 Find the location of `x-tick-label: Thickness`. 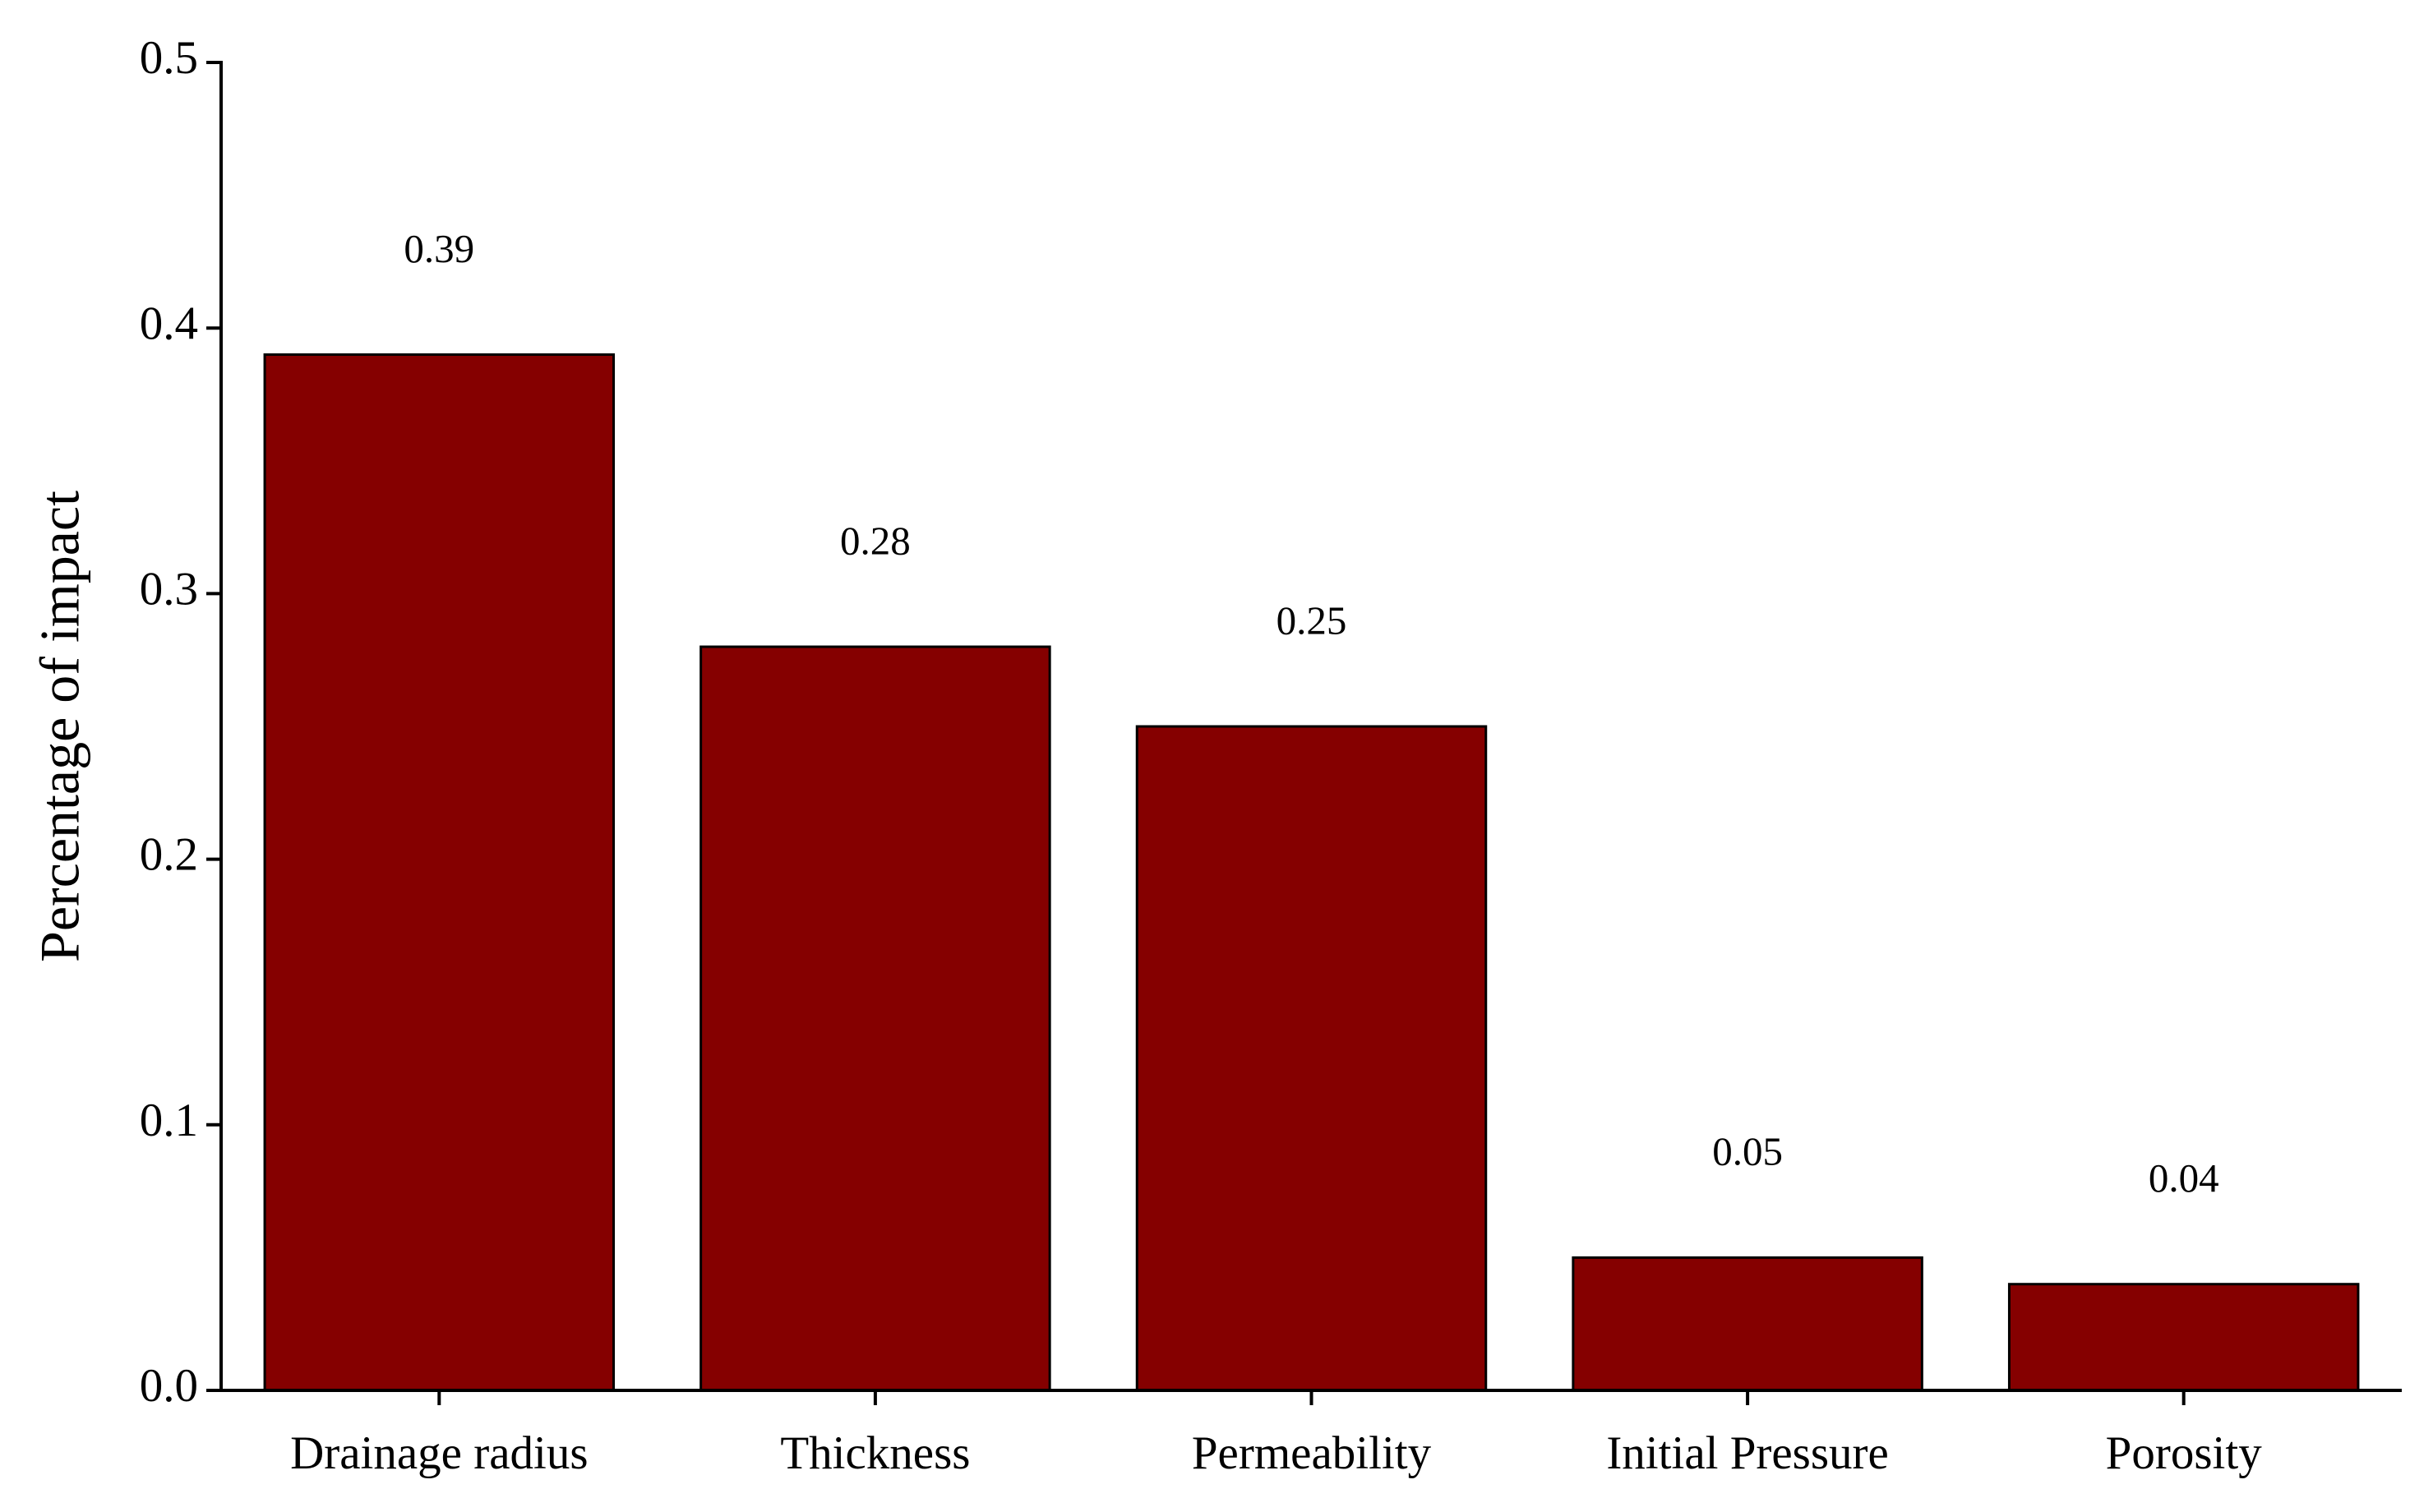

x-tick-label: Thickness is located at coordinates (875, 1453).